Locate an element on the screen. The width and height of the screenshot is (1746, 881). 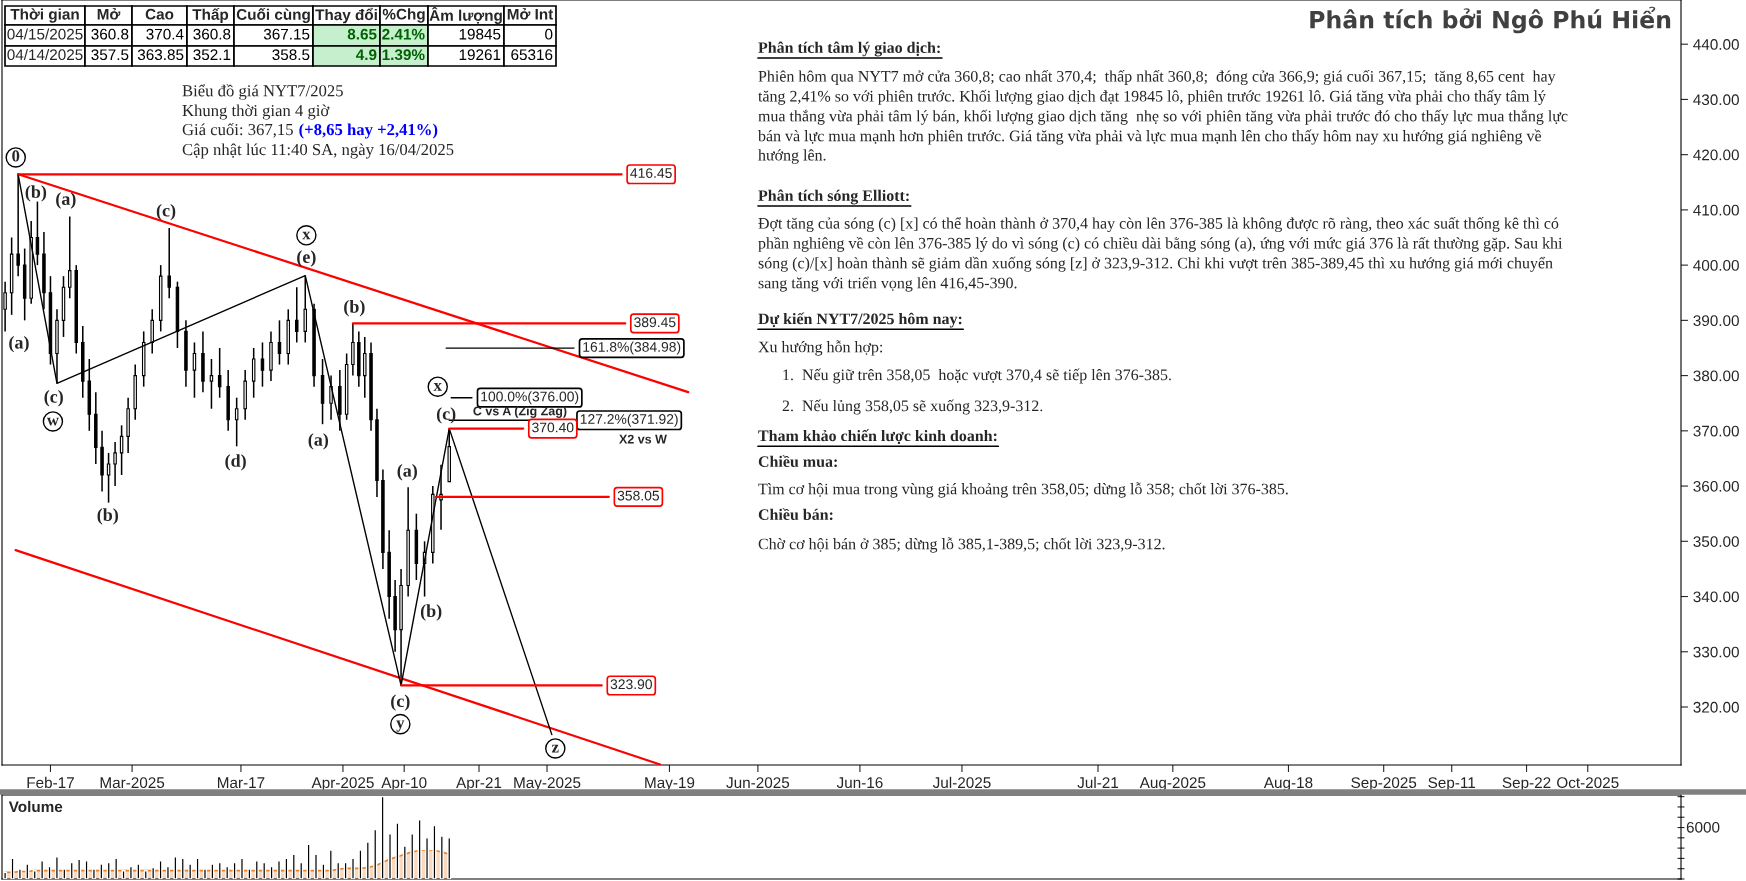
data-label: 100.0%(376.00) is located at coordinates (530, 398).